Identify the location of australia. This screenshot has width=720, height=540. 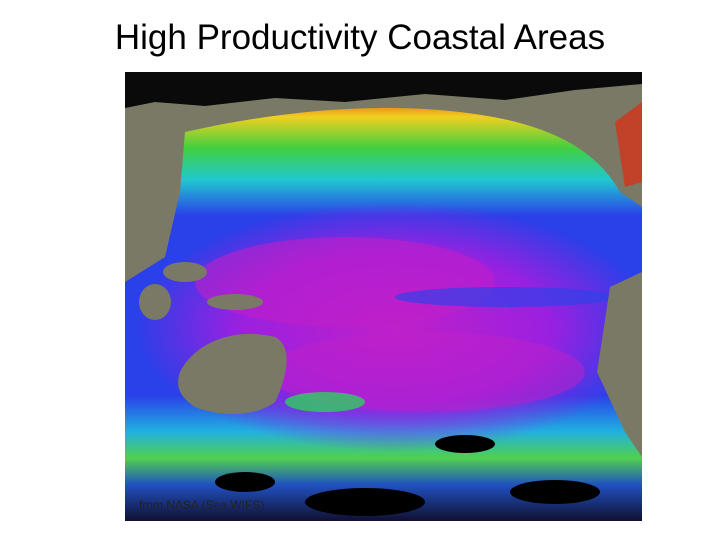
(232, 373).